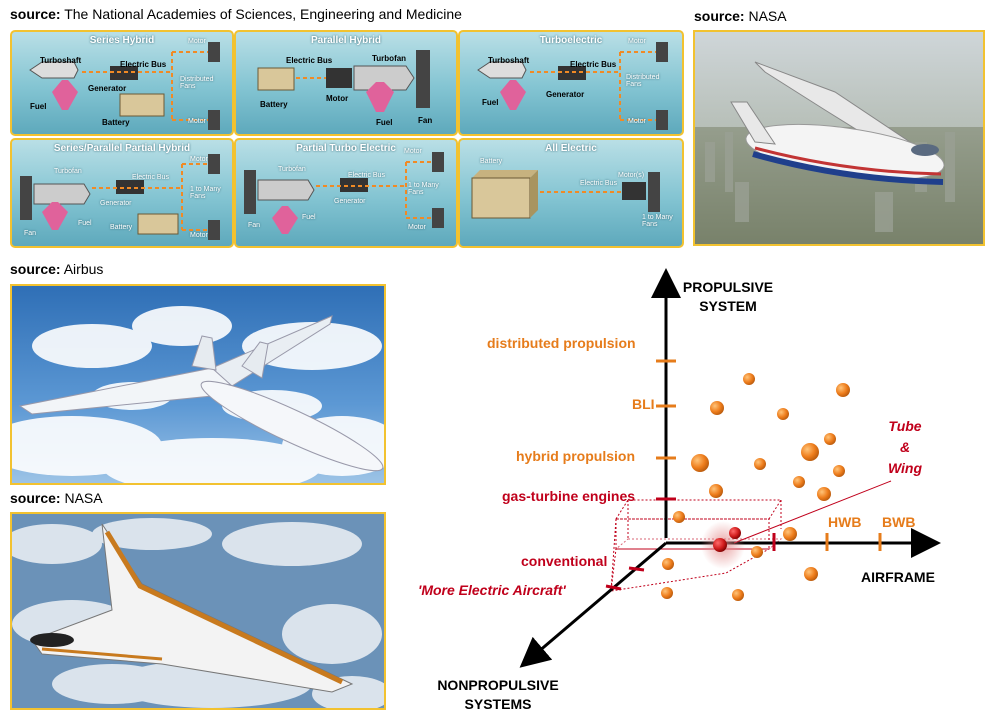 The image size is (986, 714). What do you see at coordinates (337, 98) in the screenshot?
I see `parallel-motor-label: Motor` at bounding box center [337, 98].